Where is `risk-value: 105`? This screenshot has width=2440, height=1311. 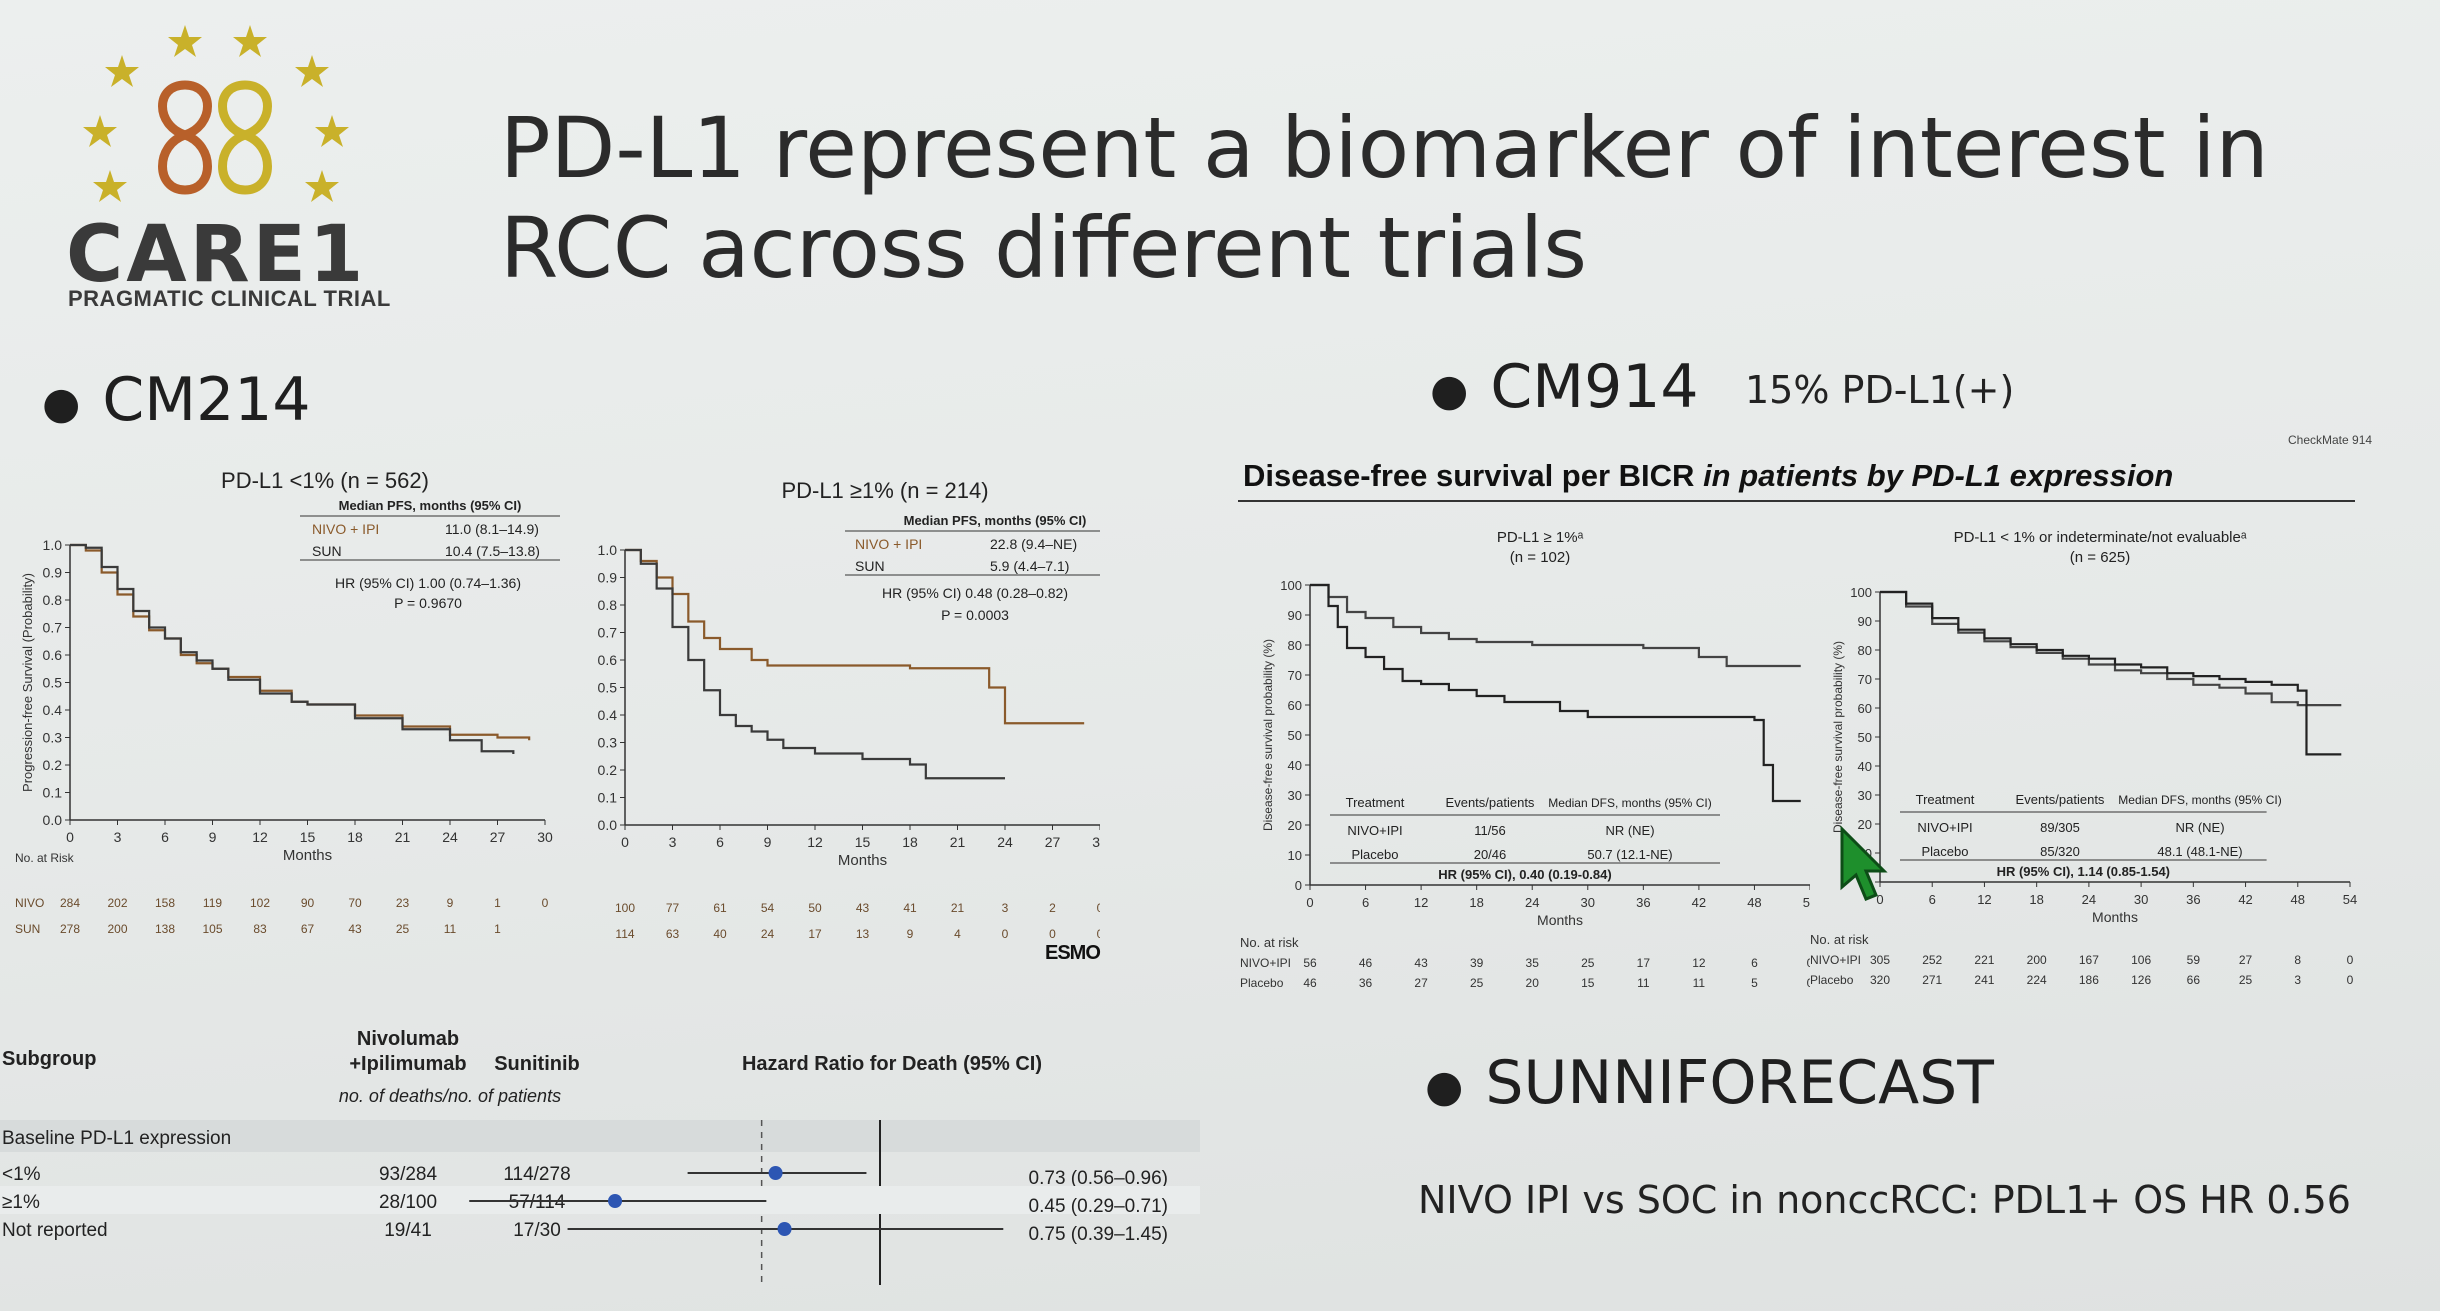
risk-value: 105 is located at coordinates (212, 929).